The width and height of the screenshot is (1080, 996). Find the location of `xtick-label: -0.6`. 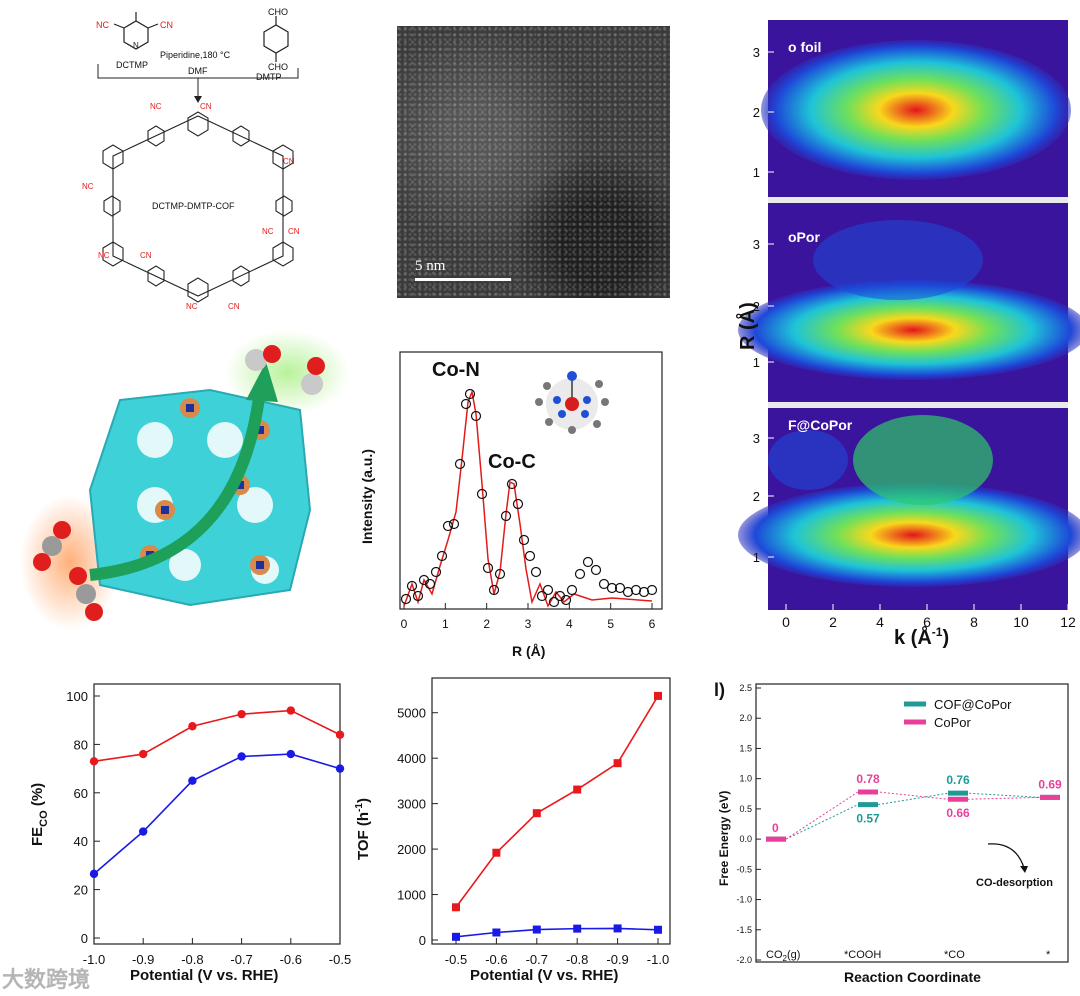

xtick-label: -0.6 is located at coordinates (291, 959).